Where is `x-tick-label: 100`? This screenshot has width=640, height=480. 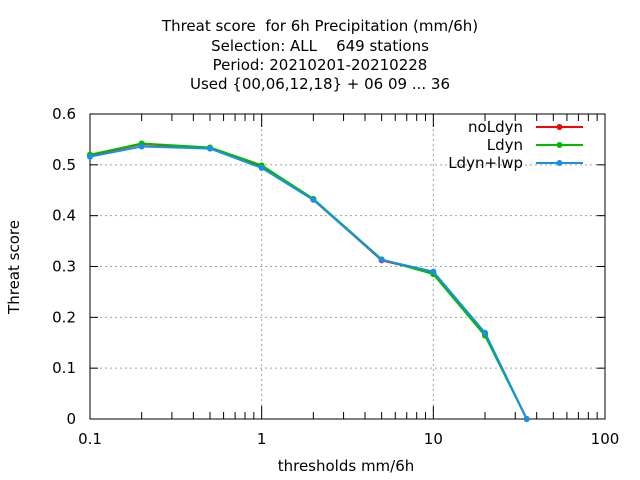 x-tick-label: 100 is located at coordinates (605, 439).